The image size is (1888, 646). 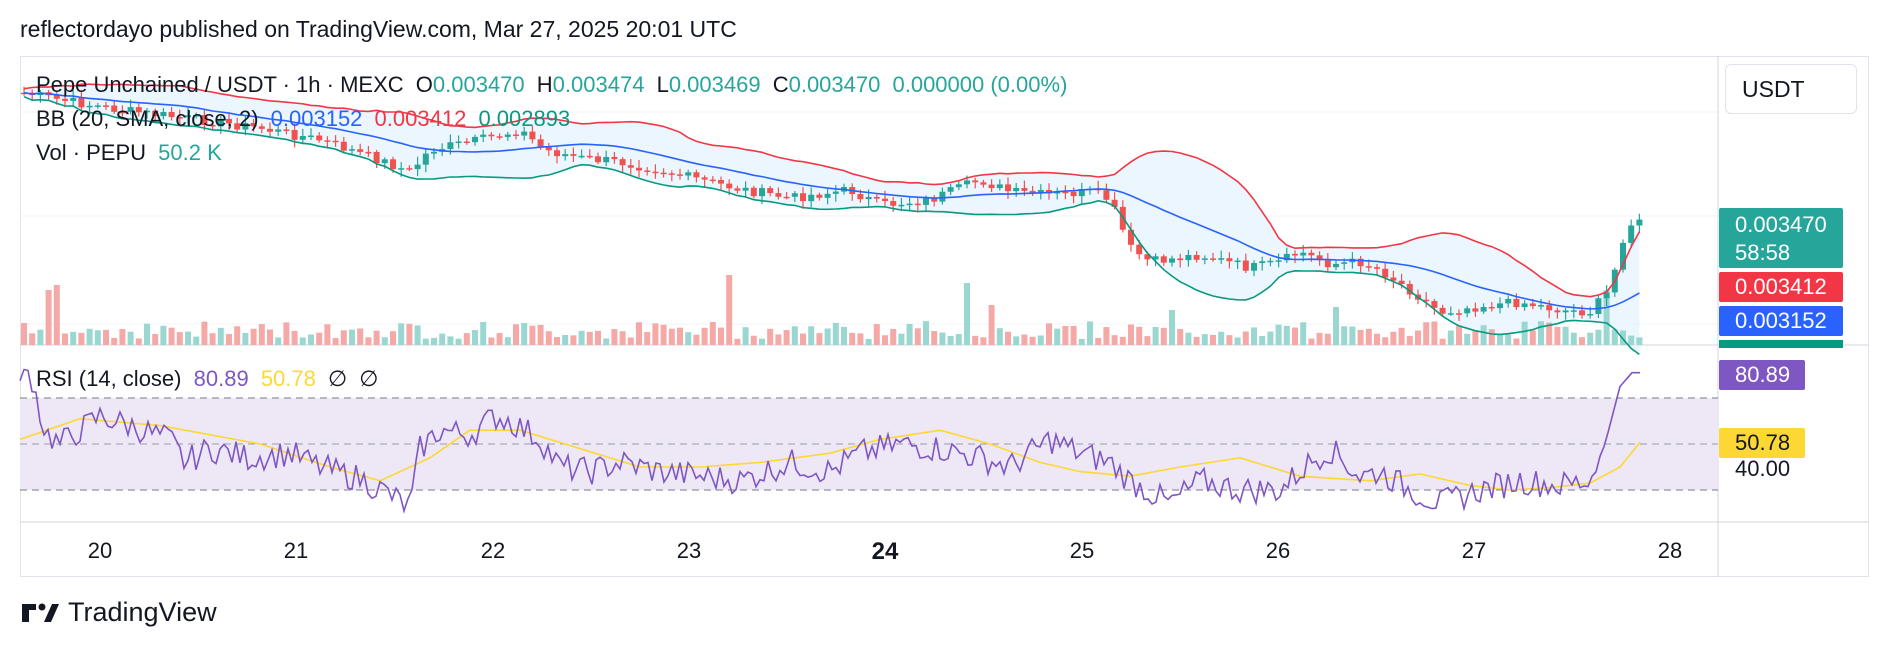 What do you see at coordinates (1781, 224) in the screenshot?
I see `last-price-value: 0.003470` at bounding box center [1781, 224].